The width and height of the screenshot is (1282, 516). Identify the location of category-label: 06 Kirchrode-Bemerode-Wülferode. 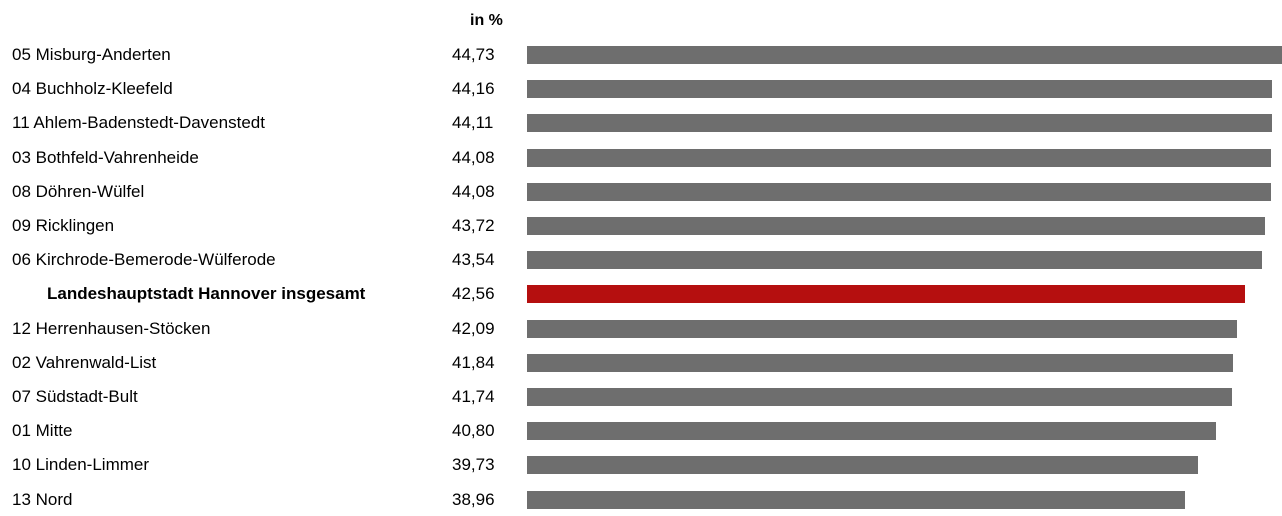
(144, 260).